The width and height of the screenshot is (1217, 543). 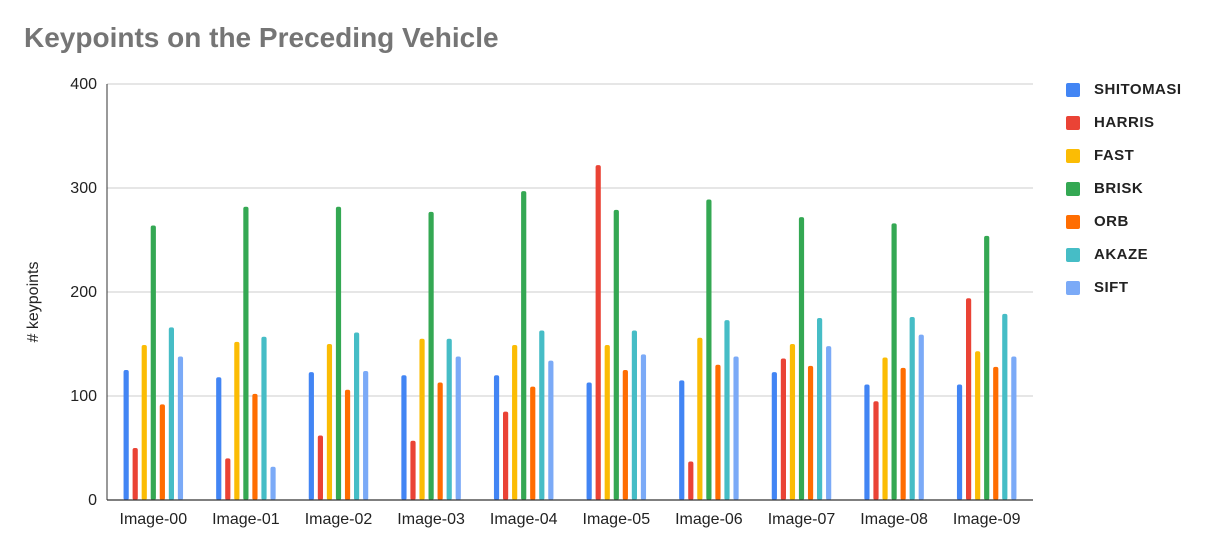 I want to click on x-tick-label: Image-00, so click(x=154, y=519).